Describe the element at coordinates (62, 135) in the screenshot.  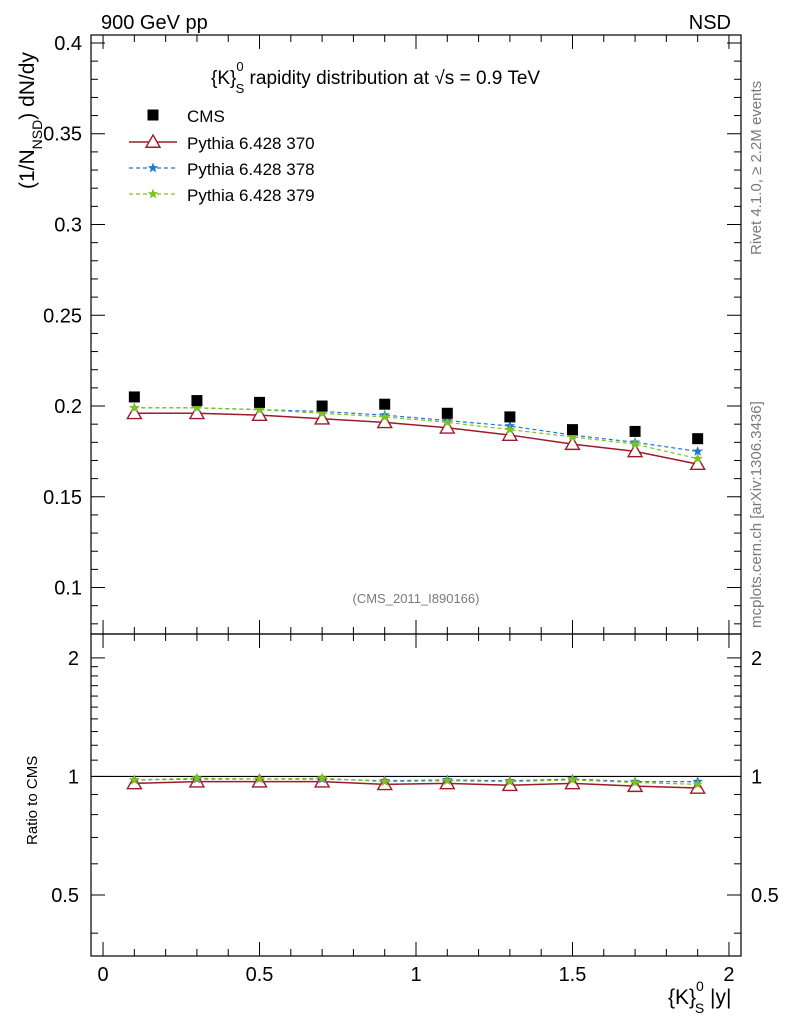
I see `main-y-tick-label: 0.35` at that location.